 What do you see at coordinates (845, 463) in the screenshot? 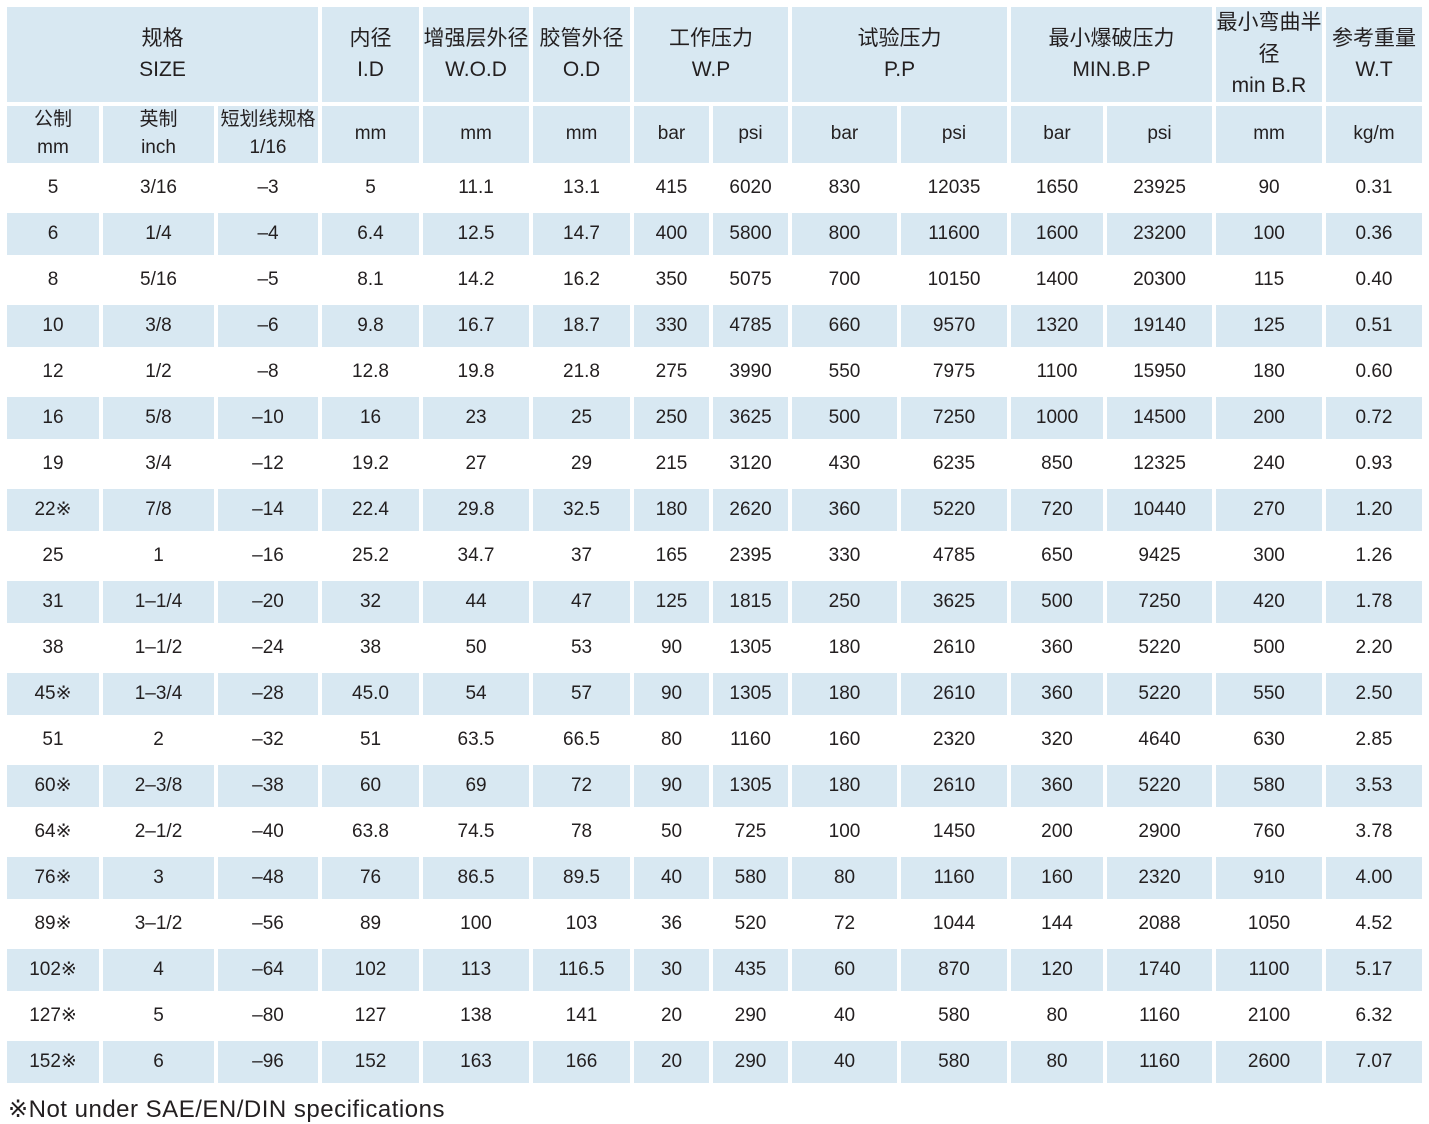
I see `cell: 430` at bounding box center [845, 463].